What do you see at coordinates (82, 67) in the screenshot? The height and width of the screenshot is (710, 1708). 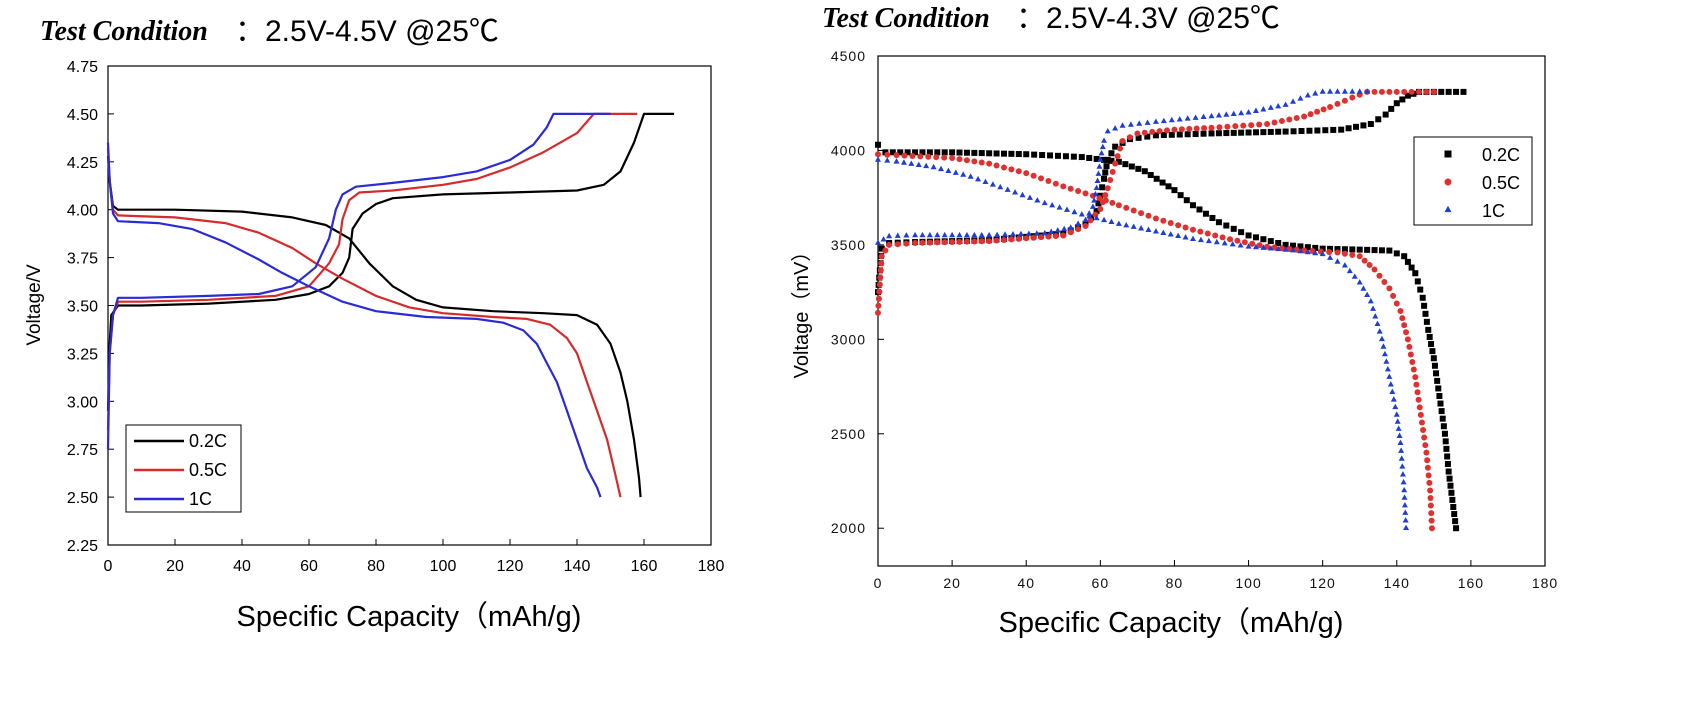 I see `left-y-tick-label: 4.75` at bounding box center [82, 67].